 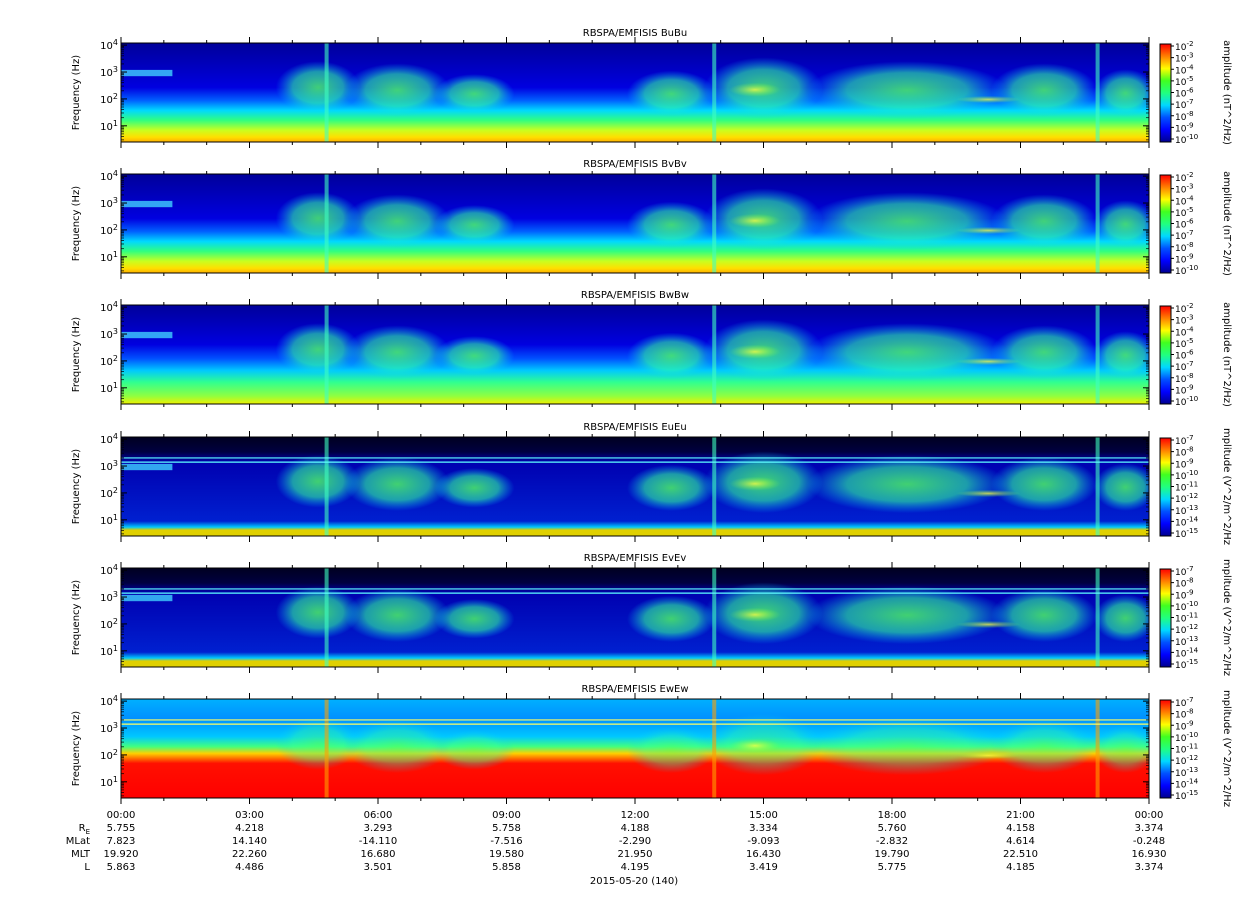 I want to click on x-tick-label: 09:00, so click(x=506, y=815).